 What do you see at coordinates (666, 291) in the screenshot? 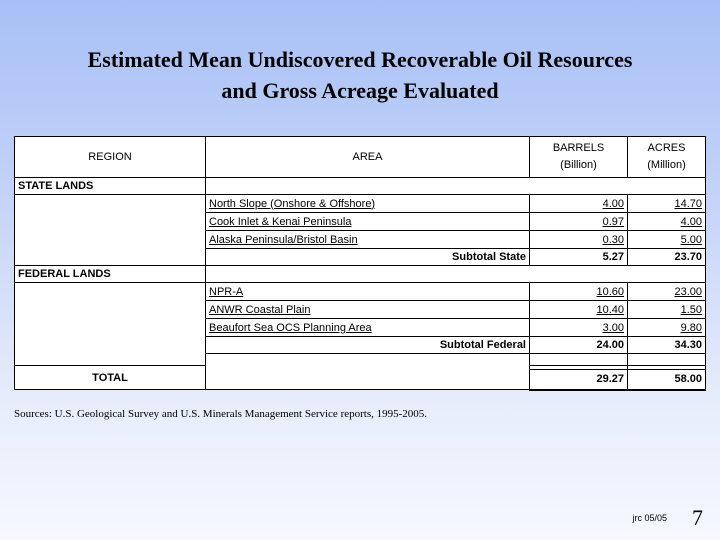
I see `acres-value: 23.00` at bounding box center [666, 291].